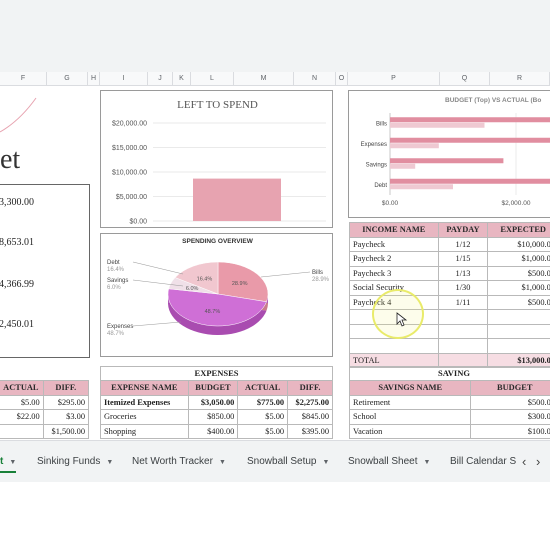  I want to click on total-value: $13,000.00, so click(518, 360).